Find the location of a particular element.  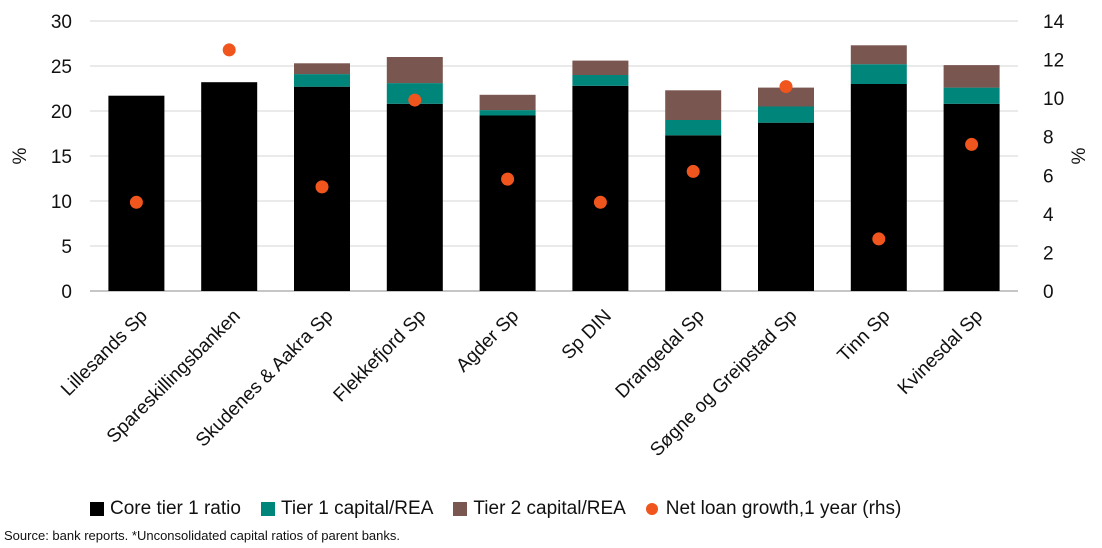

right-tick-label: 4 is located at coordinates (1048, 215).